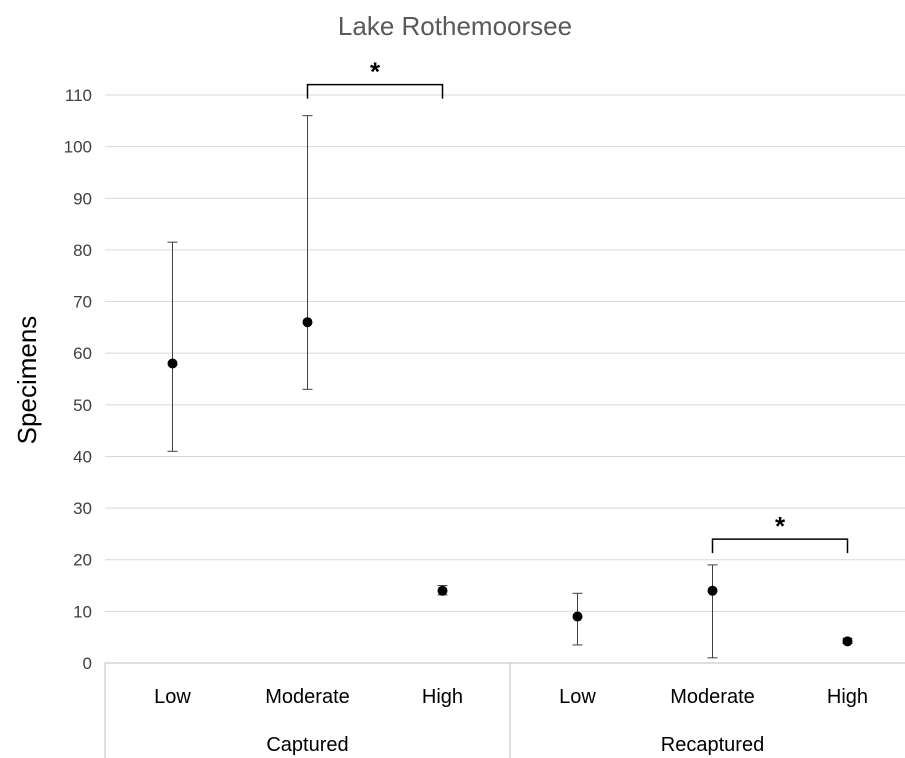  Describe the element at coordinates (82, 456) in the screenshot. I see `y-tick-label: 40` at that location.